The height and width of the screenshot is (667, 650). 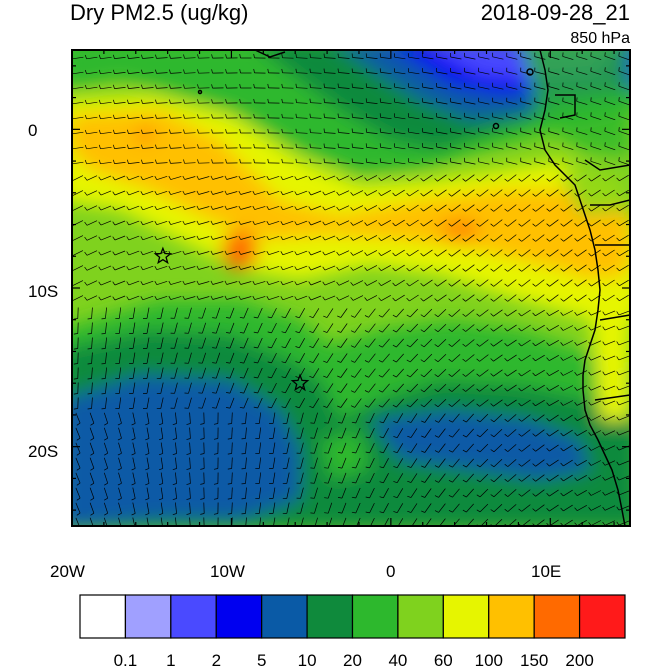 What do you see at coordinates (307, 659) in the screenshot?
I see `colorbar-label: 10` at bounding box center [307, 659].